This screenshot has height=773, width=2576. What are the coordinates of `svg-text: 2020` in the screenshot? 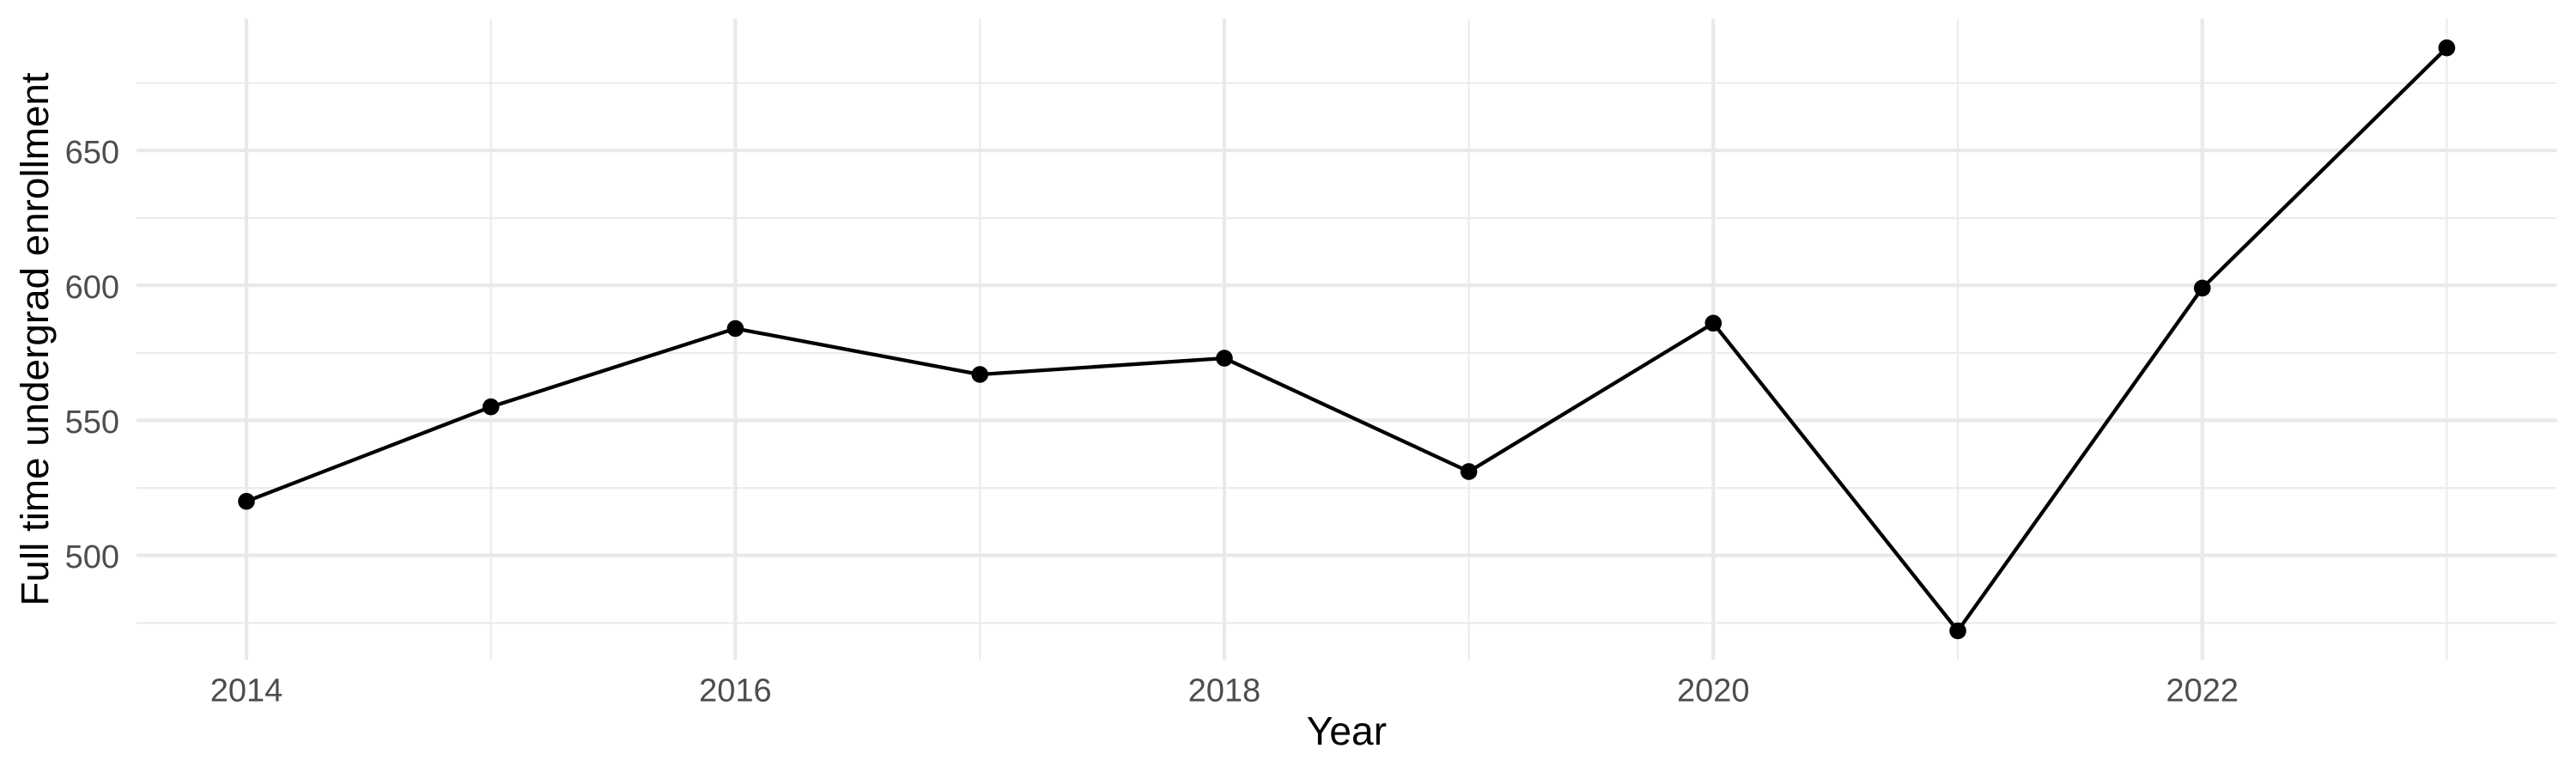 It's located at (1714, 691).